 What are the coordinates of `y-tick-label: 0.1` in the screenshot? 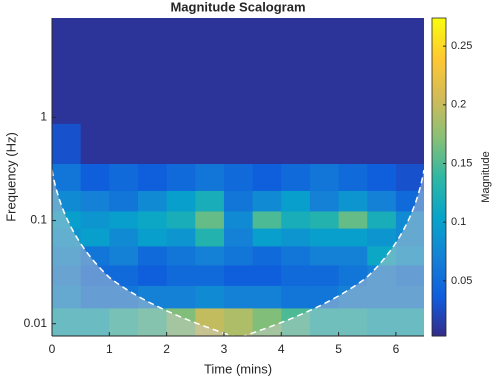 It's located at (38, 220).